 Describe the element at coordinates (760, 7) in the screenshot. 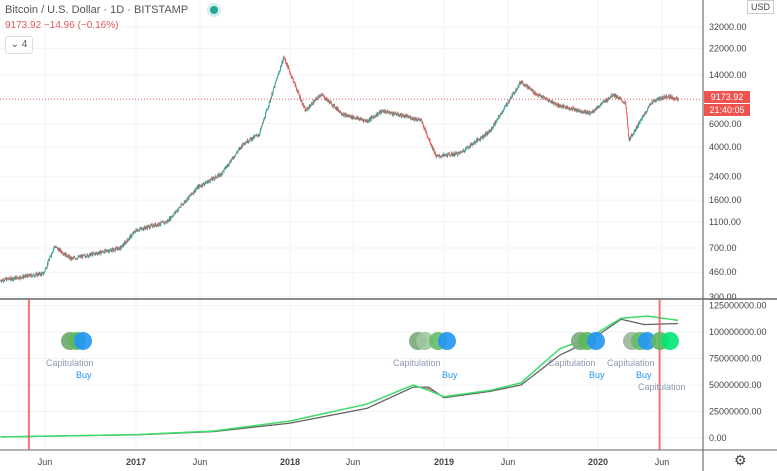

I see `currency-button: USD` at that location.